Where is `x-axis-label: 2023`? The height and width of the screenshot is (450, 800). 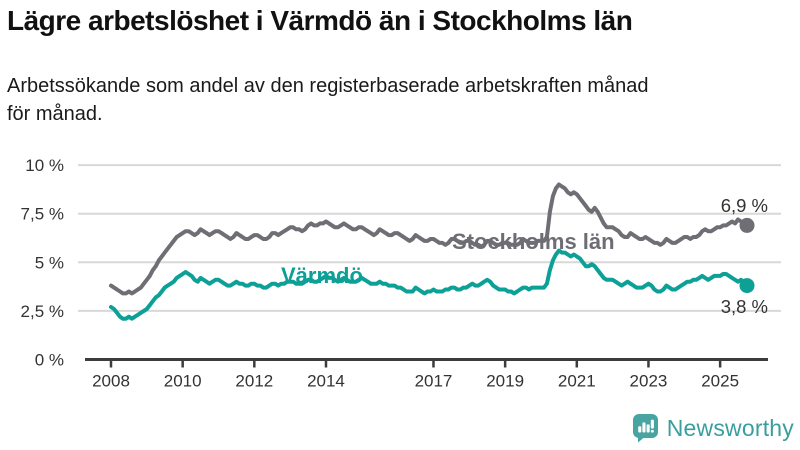 x-axis-label: 2023 is located at coordinates (649, 381).